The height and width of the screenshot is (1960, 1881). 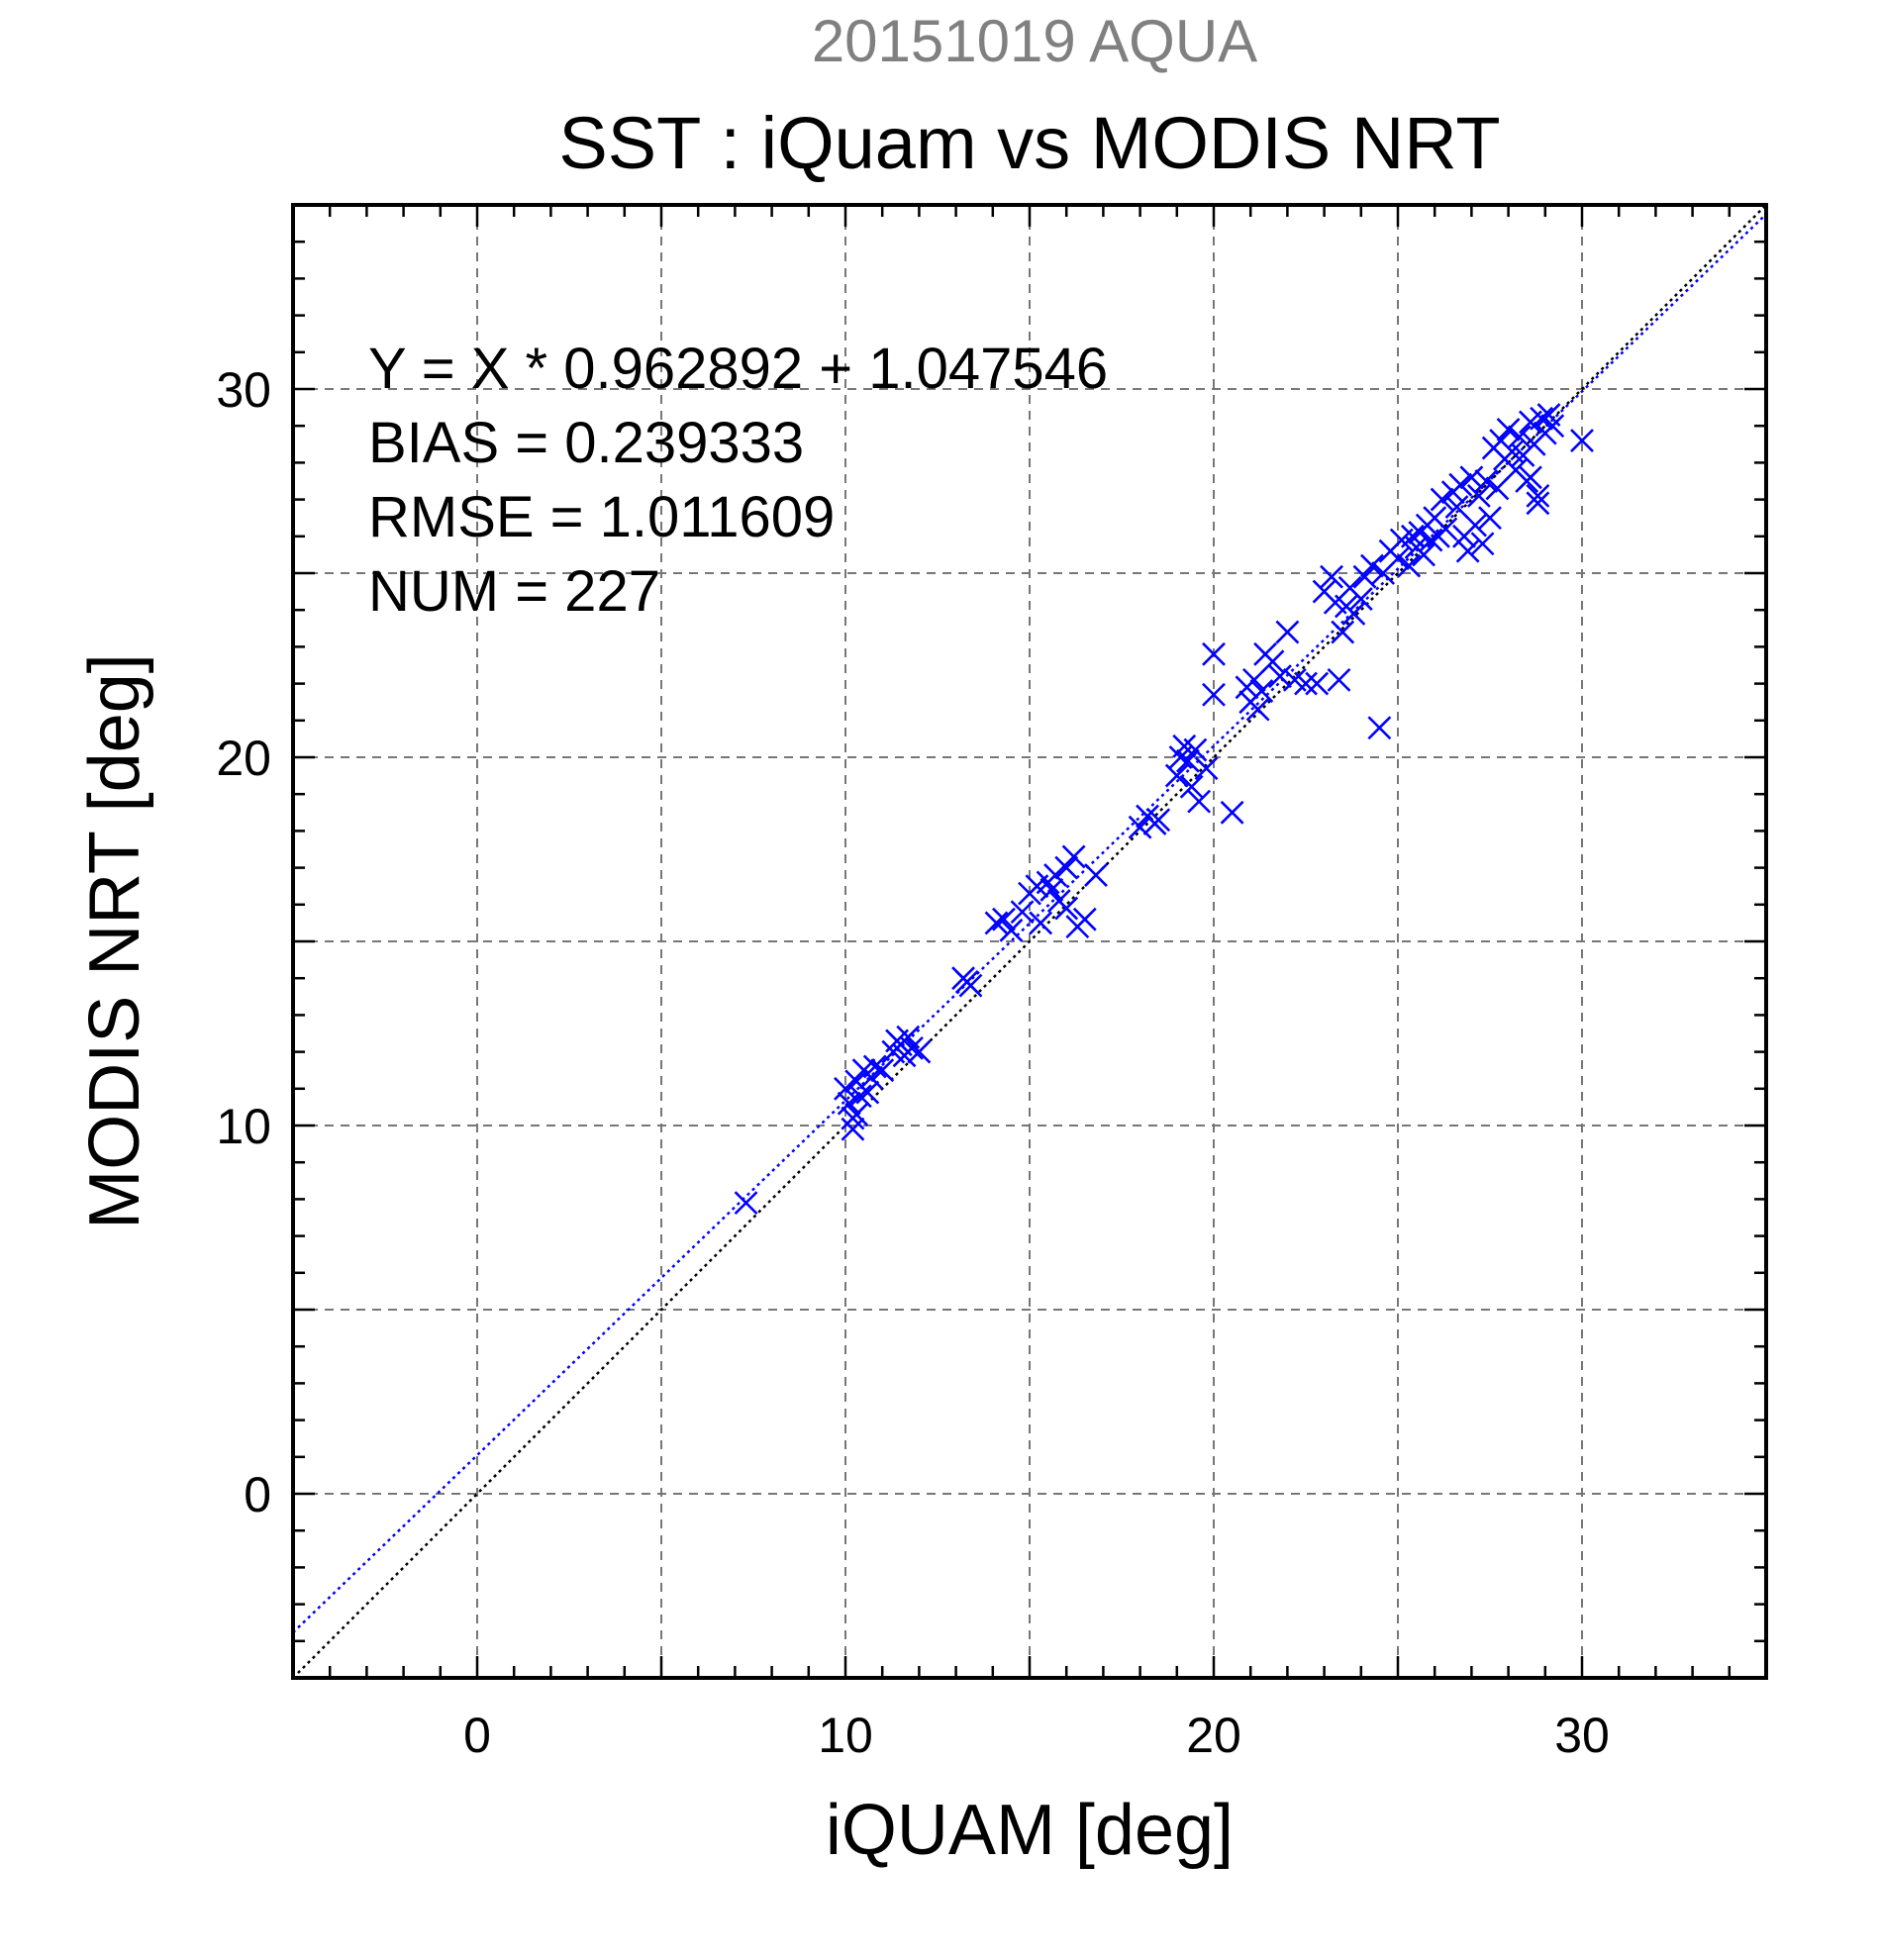 I want to click on y-tick-label: 10, so click(x=244, y=1126).